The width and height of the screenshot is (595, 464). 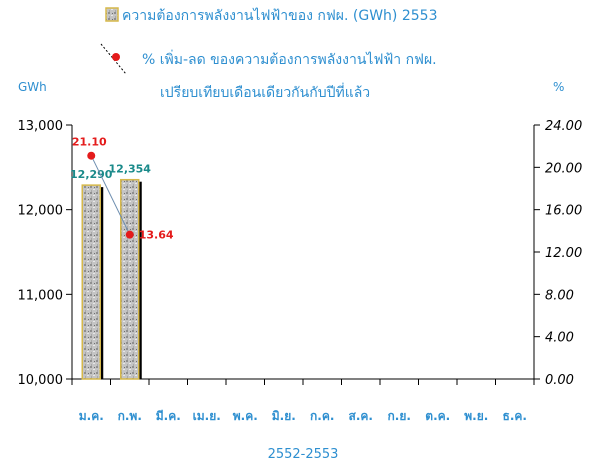 I want to click on right-tick-label: 20.00, so click(x=563, y=168).